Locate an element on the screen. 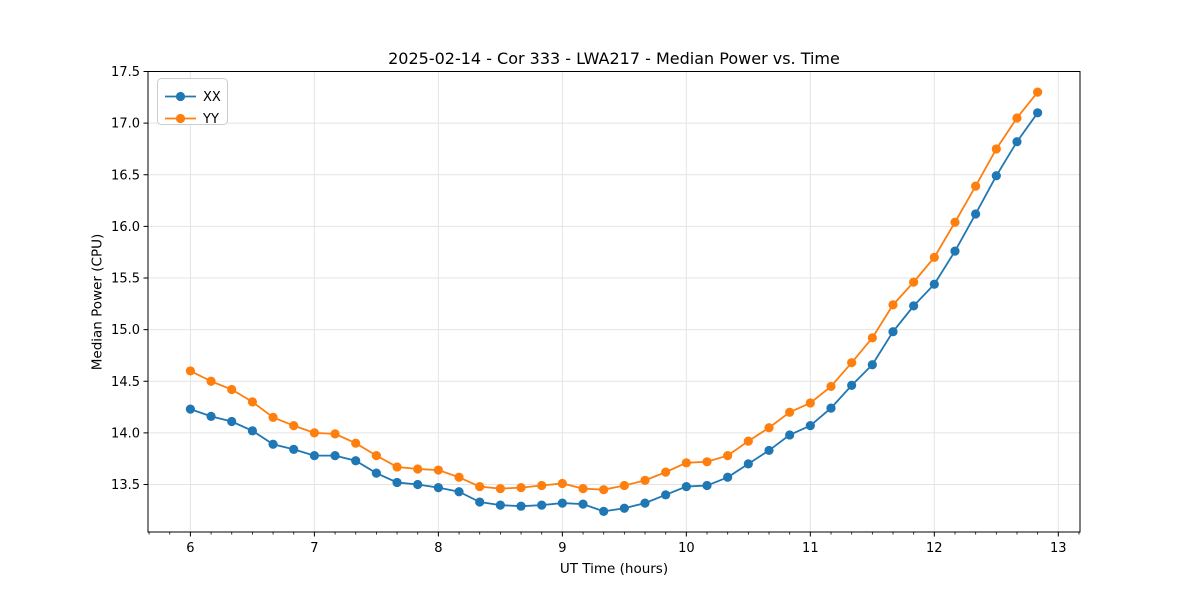 The image size is (1200, 600). x-tick-label: 12 is located at coordinates (934, 548).